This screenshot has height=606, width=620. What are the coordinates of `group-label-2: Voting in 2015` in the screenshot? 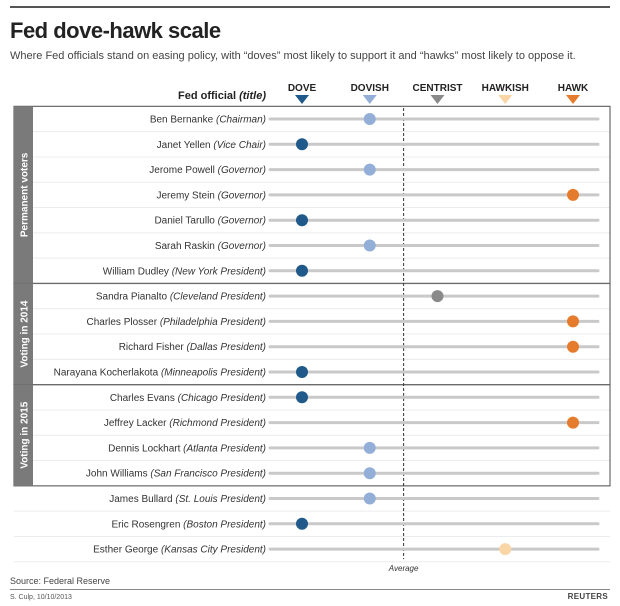 It's located at (25, 434).